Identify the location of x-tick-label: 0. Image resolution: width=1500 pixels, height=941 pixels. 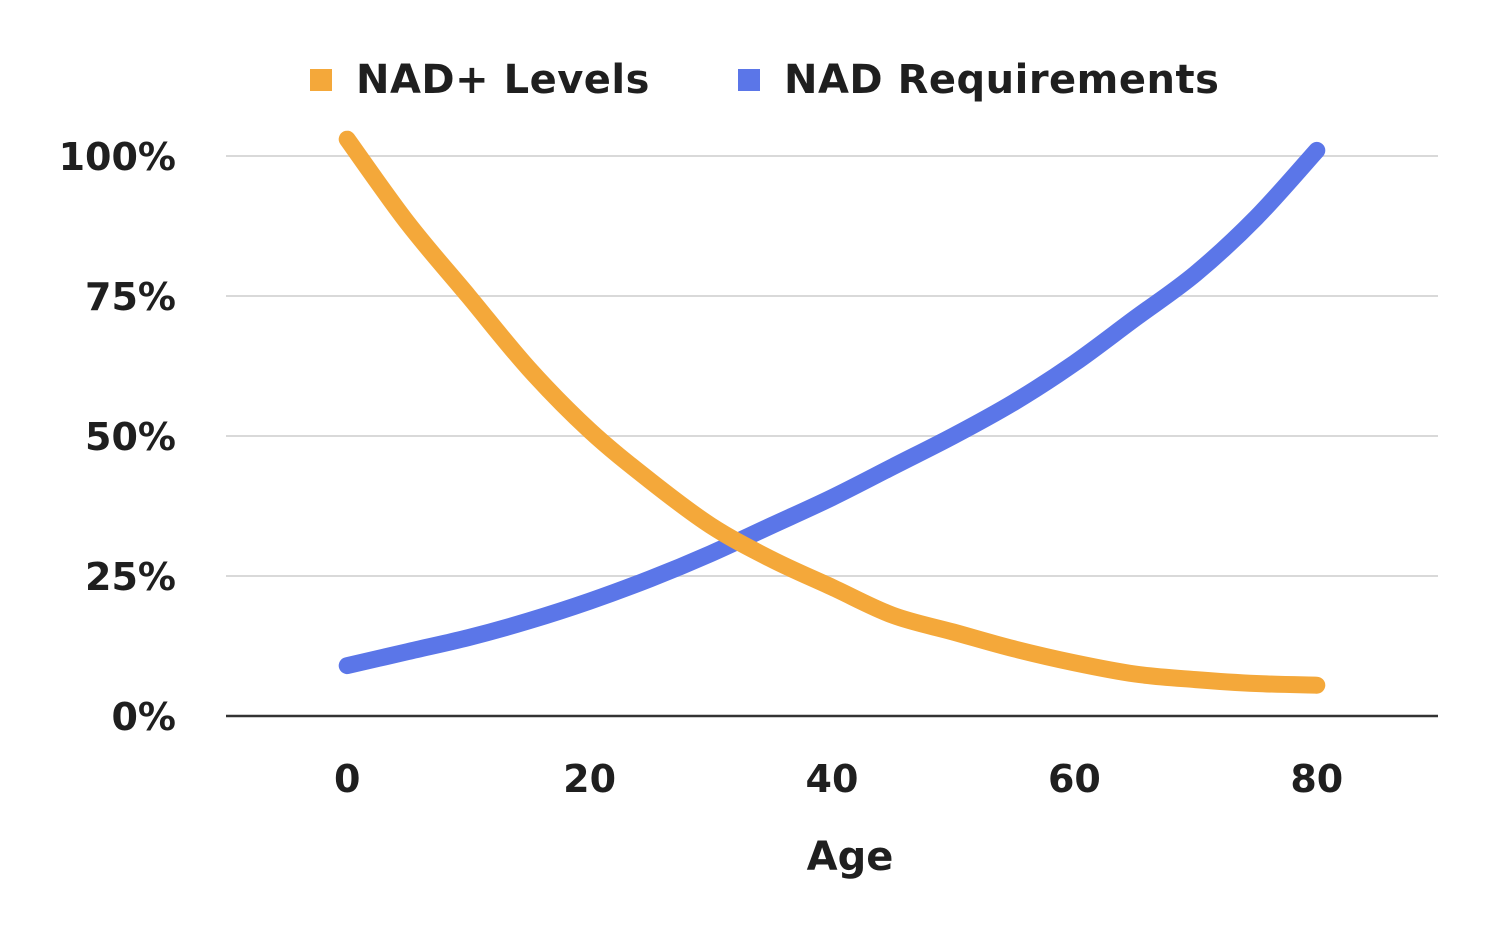
(347, 779).